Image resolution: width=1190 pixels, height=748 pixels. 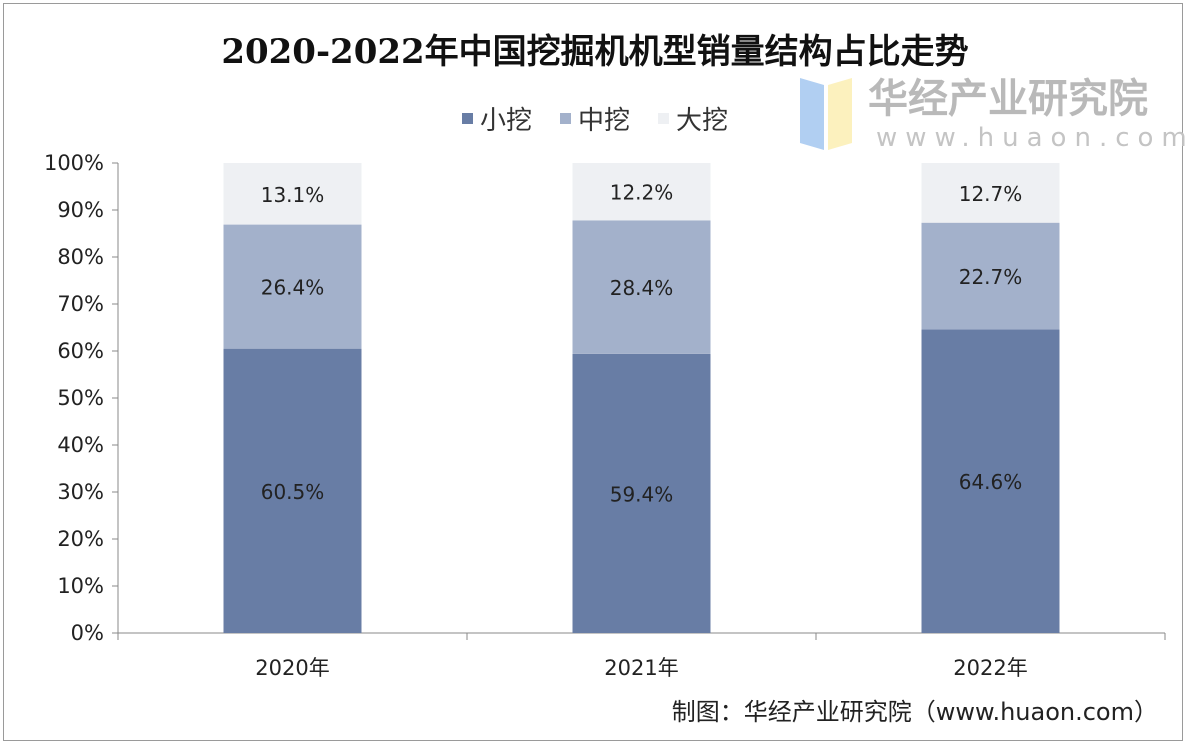 I want to click on x-tick-label: 2020年, so click(x=292, y=668).